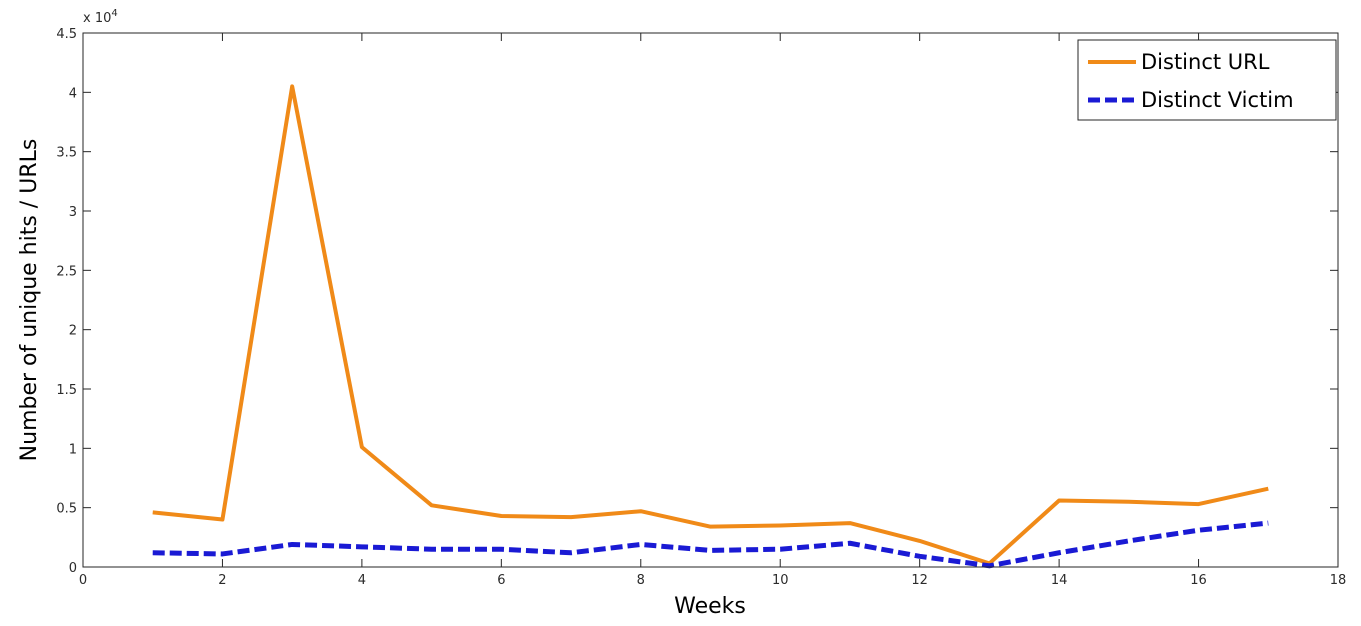  What do you see at coordinates (66, 509) in the screenshot?
I see `y-tick-label: 0.5` at bounding box center [66, 509].